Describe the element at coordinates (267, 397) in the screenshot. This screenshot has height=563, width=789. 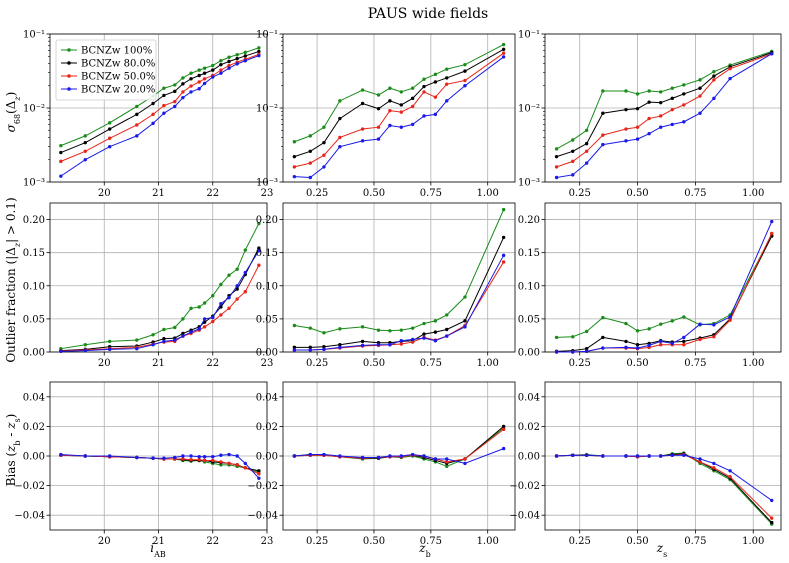
I see `y-tick-label: 0.04` at that location.